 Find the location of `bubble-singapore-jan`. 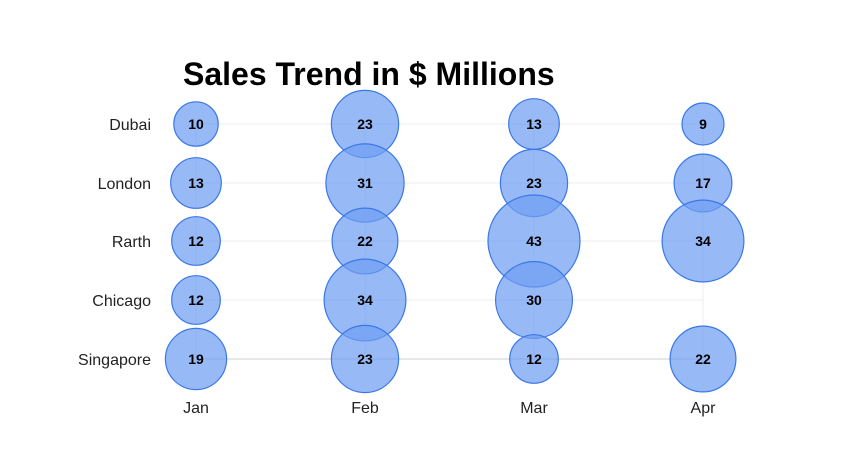

bubble-singapore-jan is located at coordinates (196, 359).